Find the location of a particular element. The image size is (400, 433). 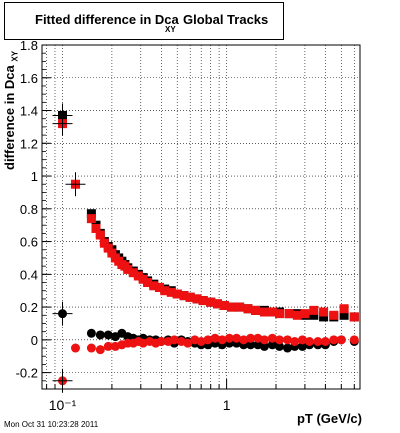

x-axis-label: pT (GeV/c) is located at coordinates (329, 418).